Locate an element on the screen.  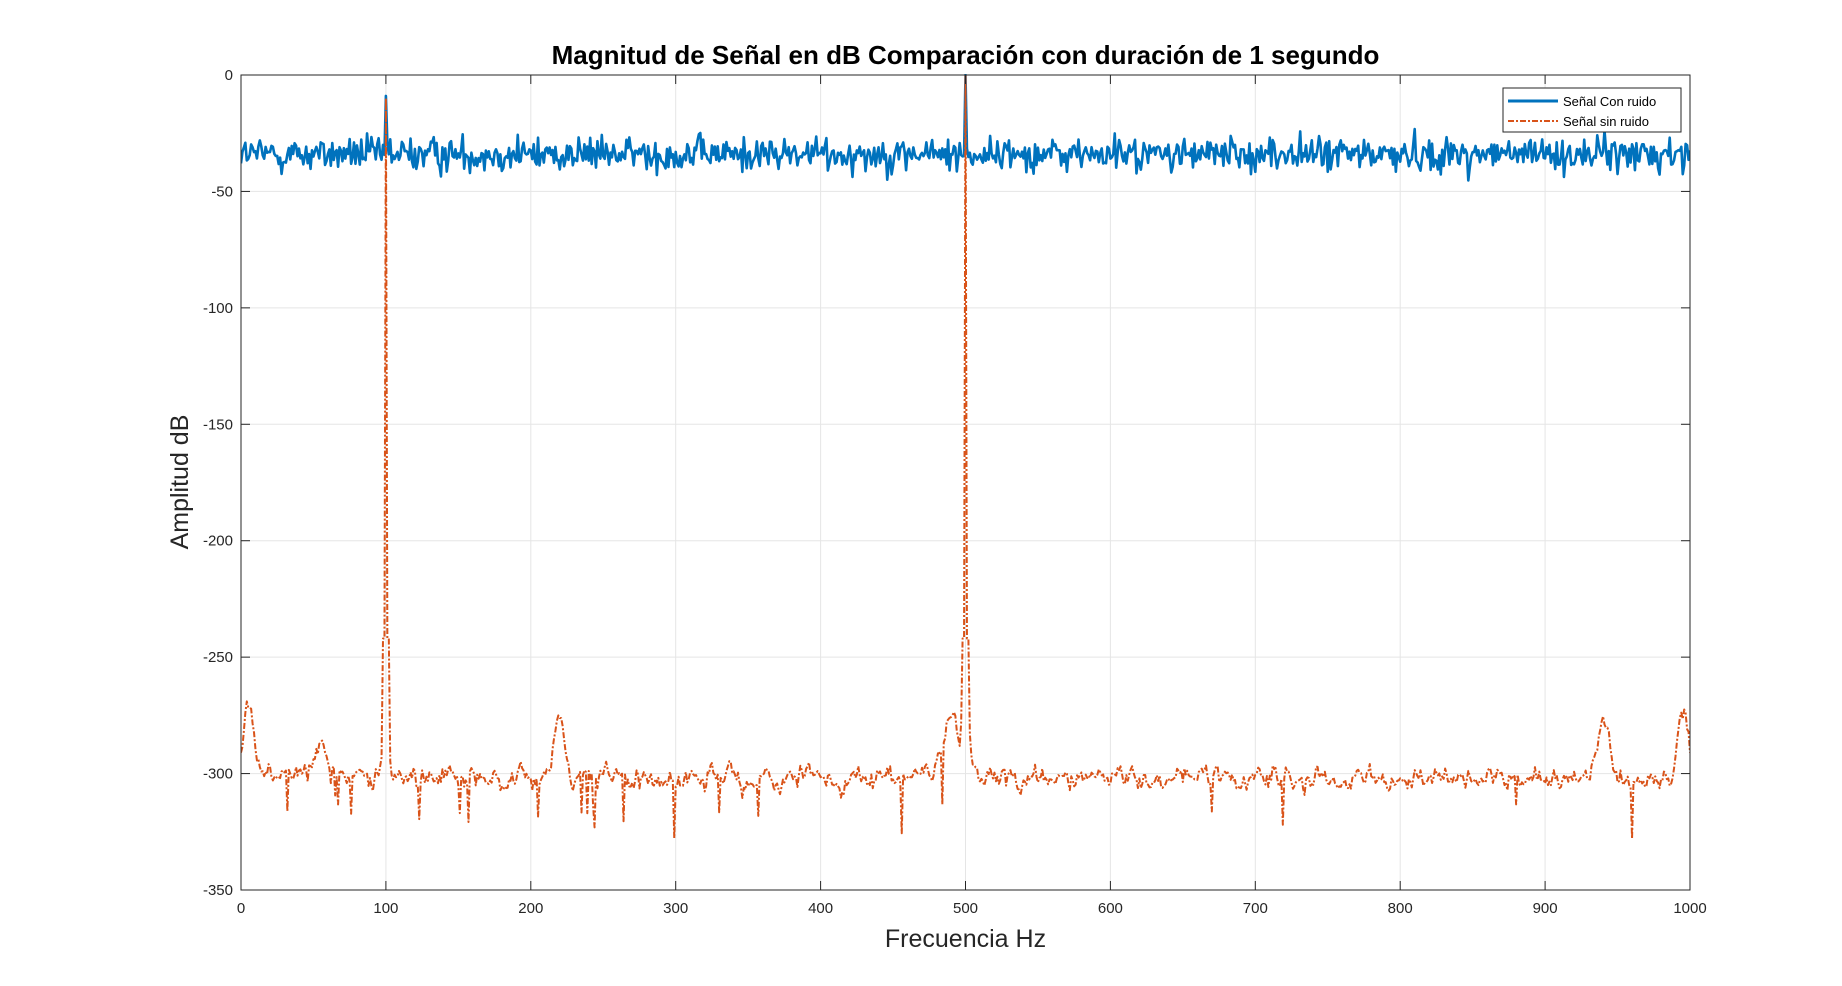
y-tick-label: -350 is located at coordinates (218, 890).